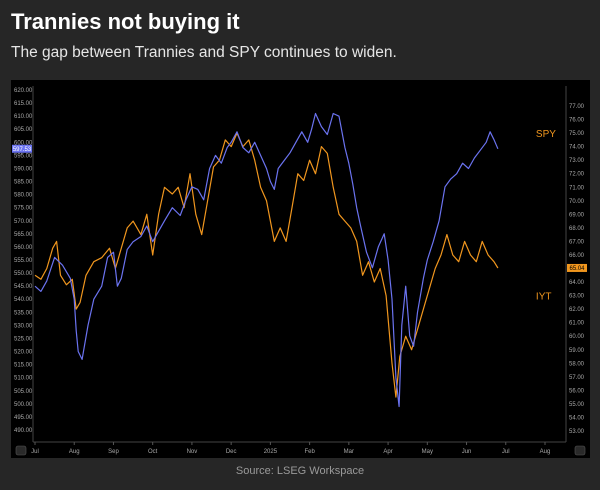 The height and width of the screenshot is (490, 600). Describe the element at coordinates (23, 130) in the screenshot. I see `left-tick-label: 605.00` at that location.